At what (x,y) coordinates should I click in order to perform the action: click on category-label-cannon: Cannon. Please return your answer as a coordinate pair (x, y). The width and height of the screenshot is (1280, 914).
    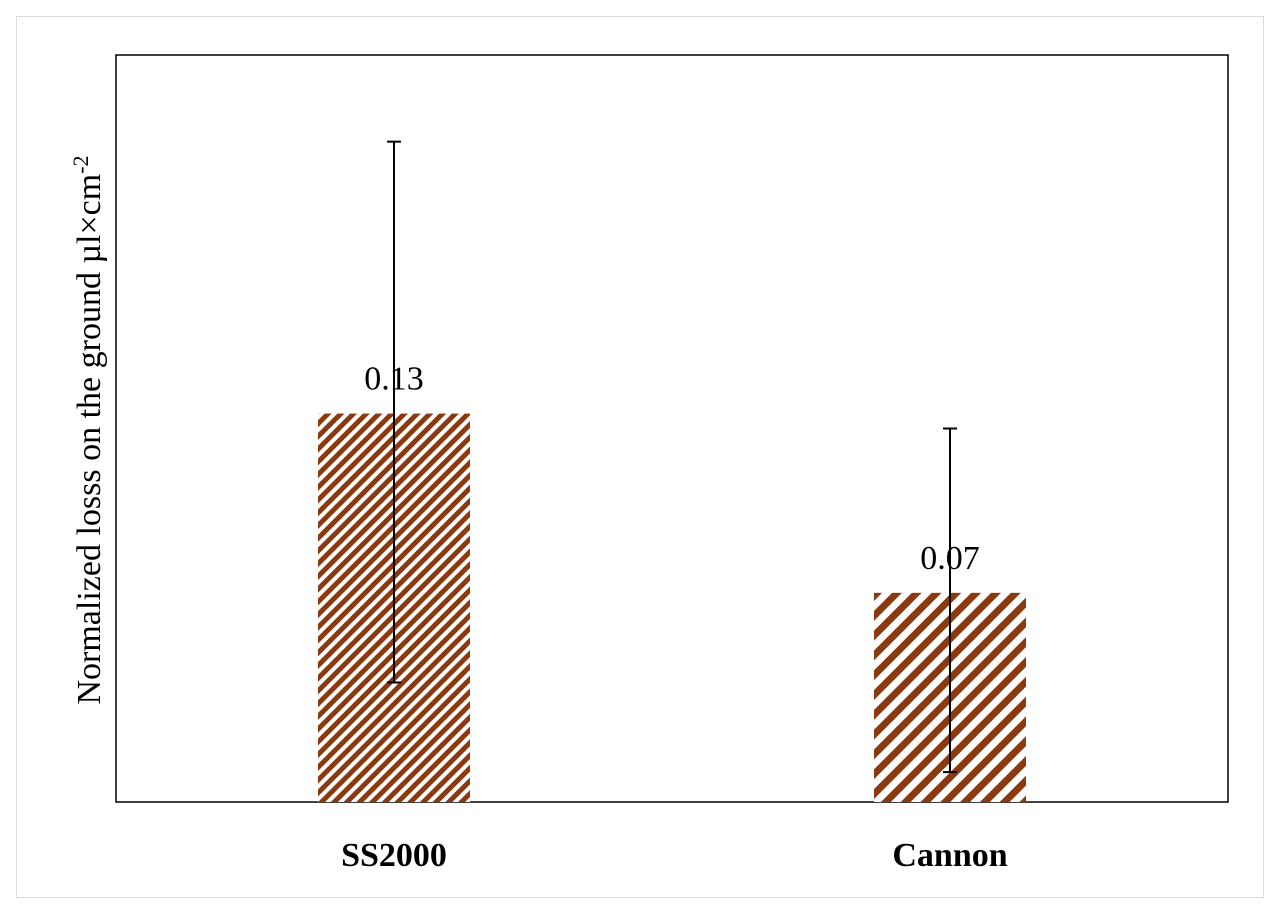
    Looking at the image, I should click on (949, 855).